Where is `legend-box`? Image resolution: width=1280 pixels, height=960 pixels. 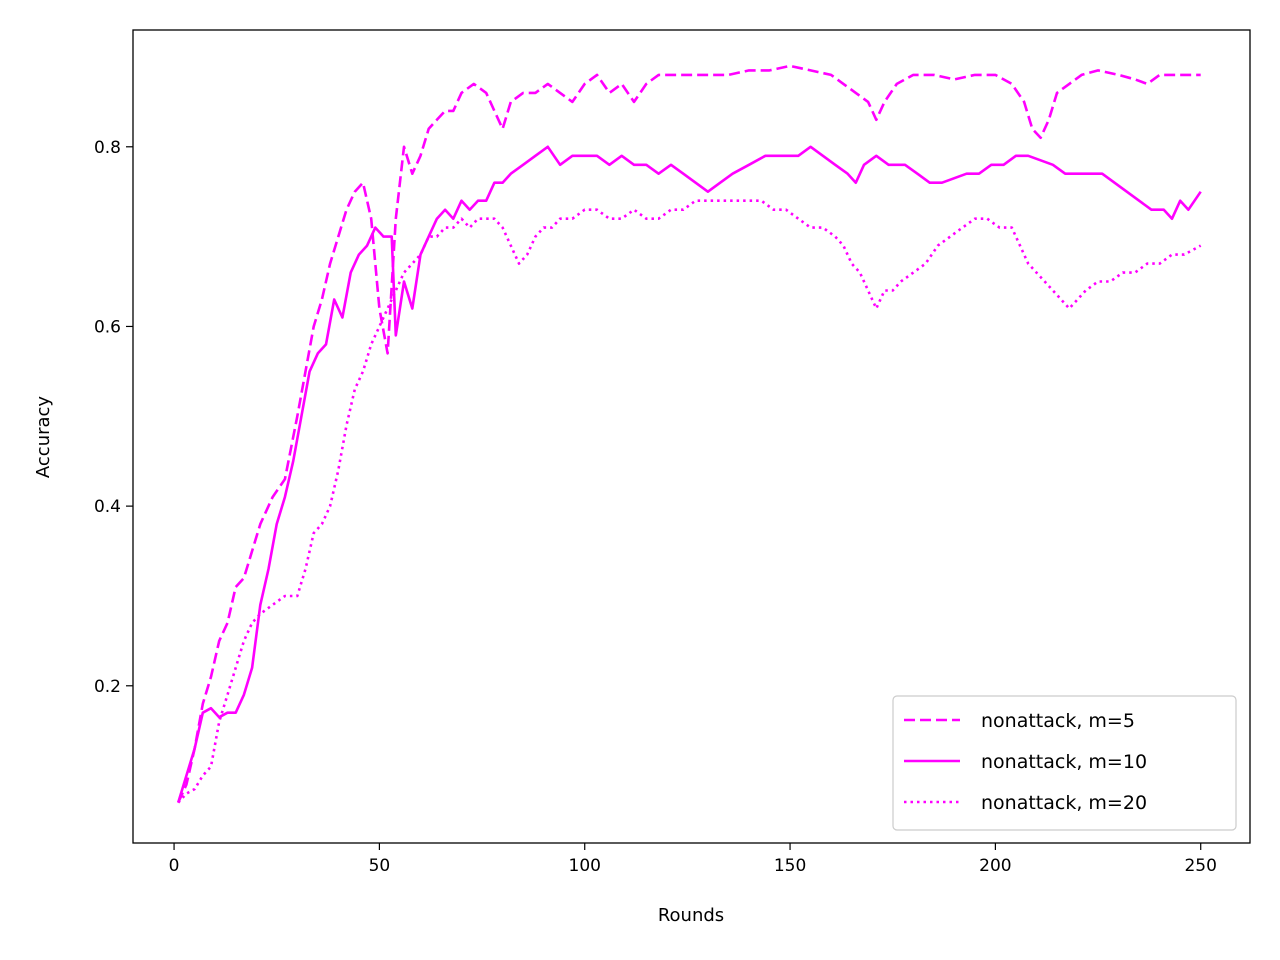 legend-box is located at coordinates (1064, 763).